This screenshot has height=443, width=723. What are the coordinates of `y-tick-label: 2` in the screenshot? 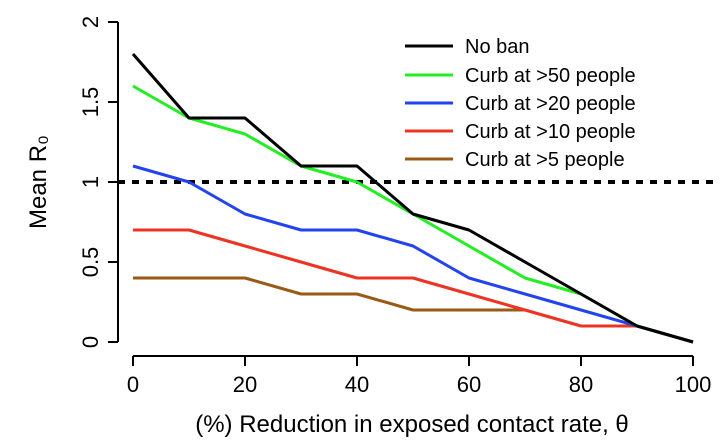 It's located at (90, 22).